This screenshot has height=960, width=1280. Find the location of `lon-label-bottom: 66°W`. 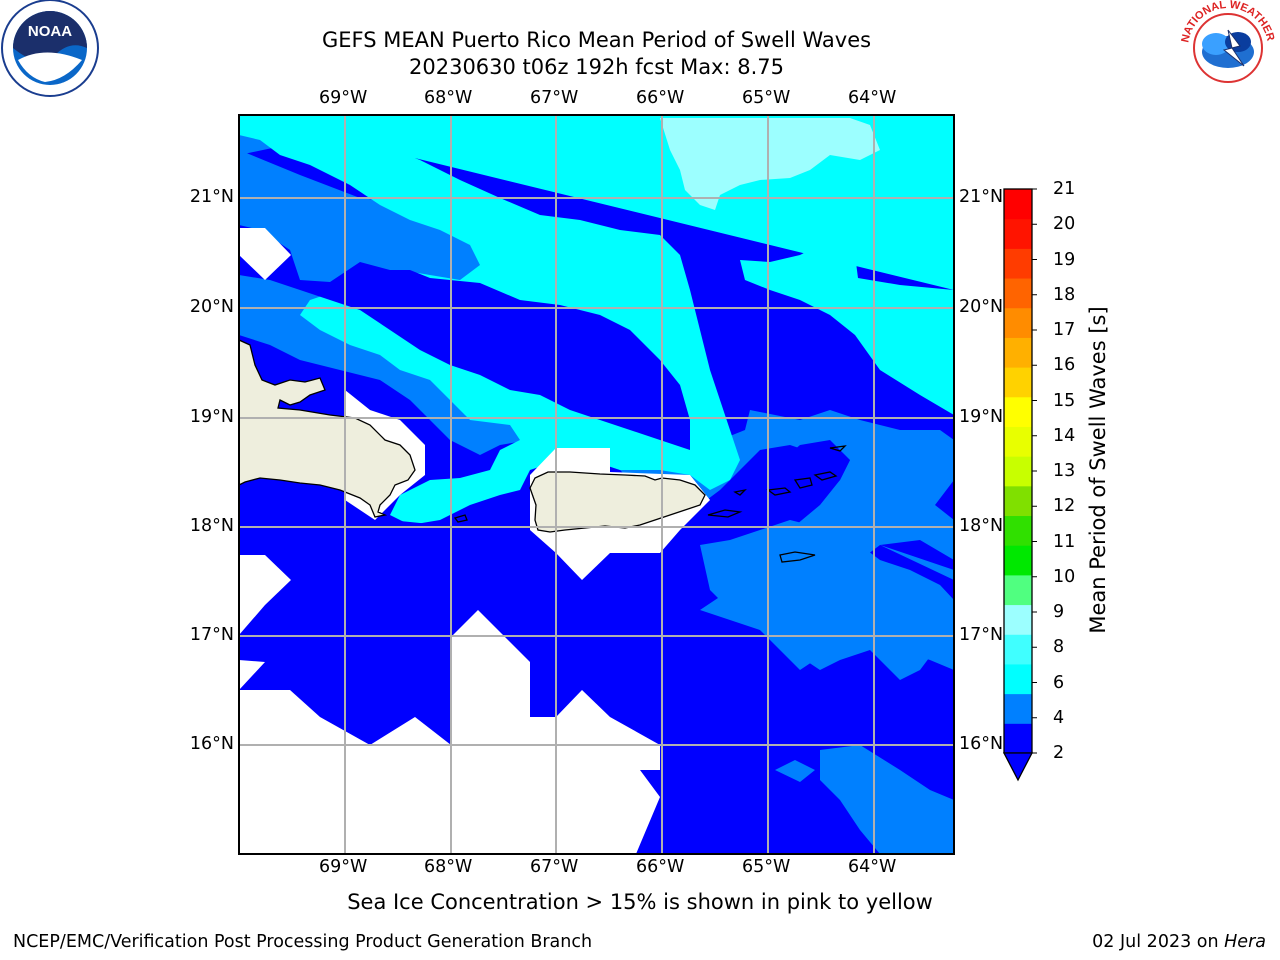

lon-label-bottom: 66°W is located at coordinates (660, 867).